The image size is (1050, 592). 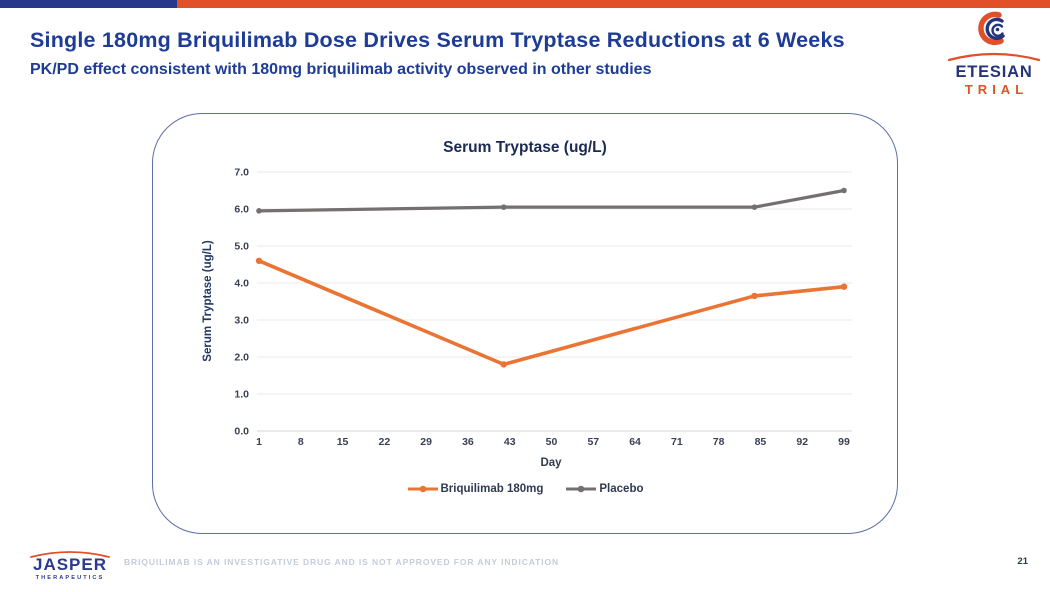 What do you see at coordinates (426, 442) in the screenshot?
I see `x-tick-label: 29` at bounding box center [426, 442].